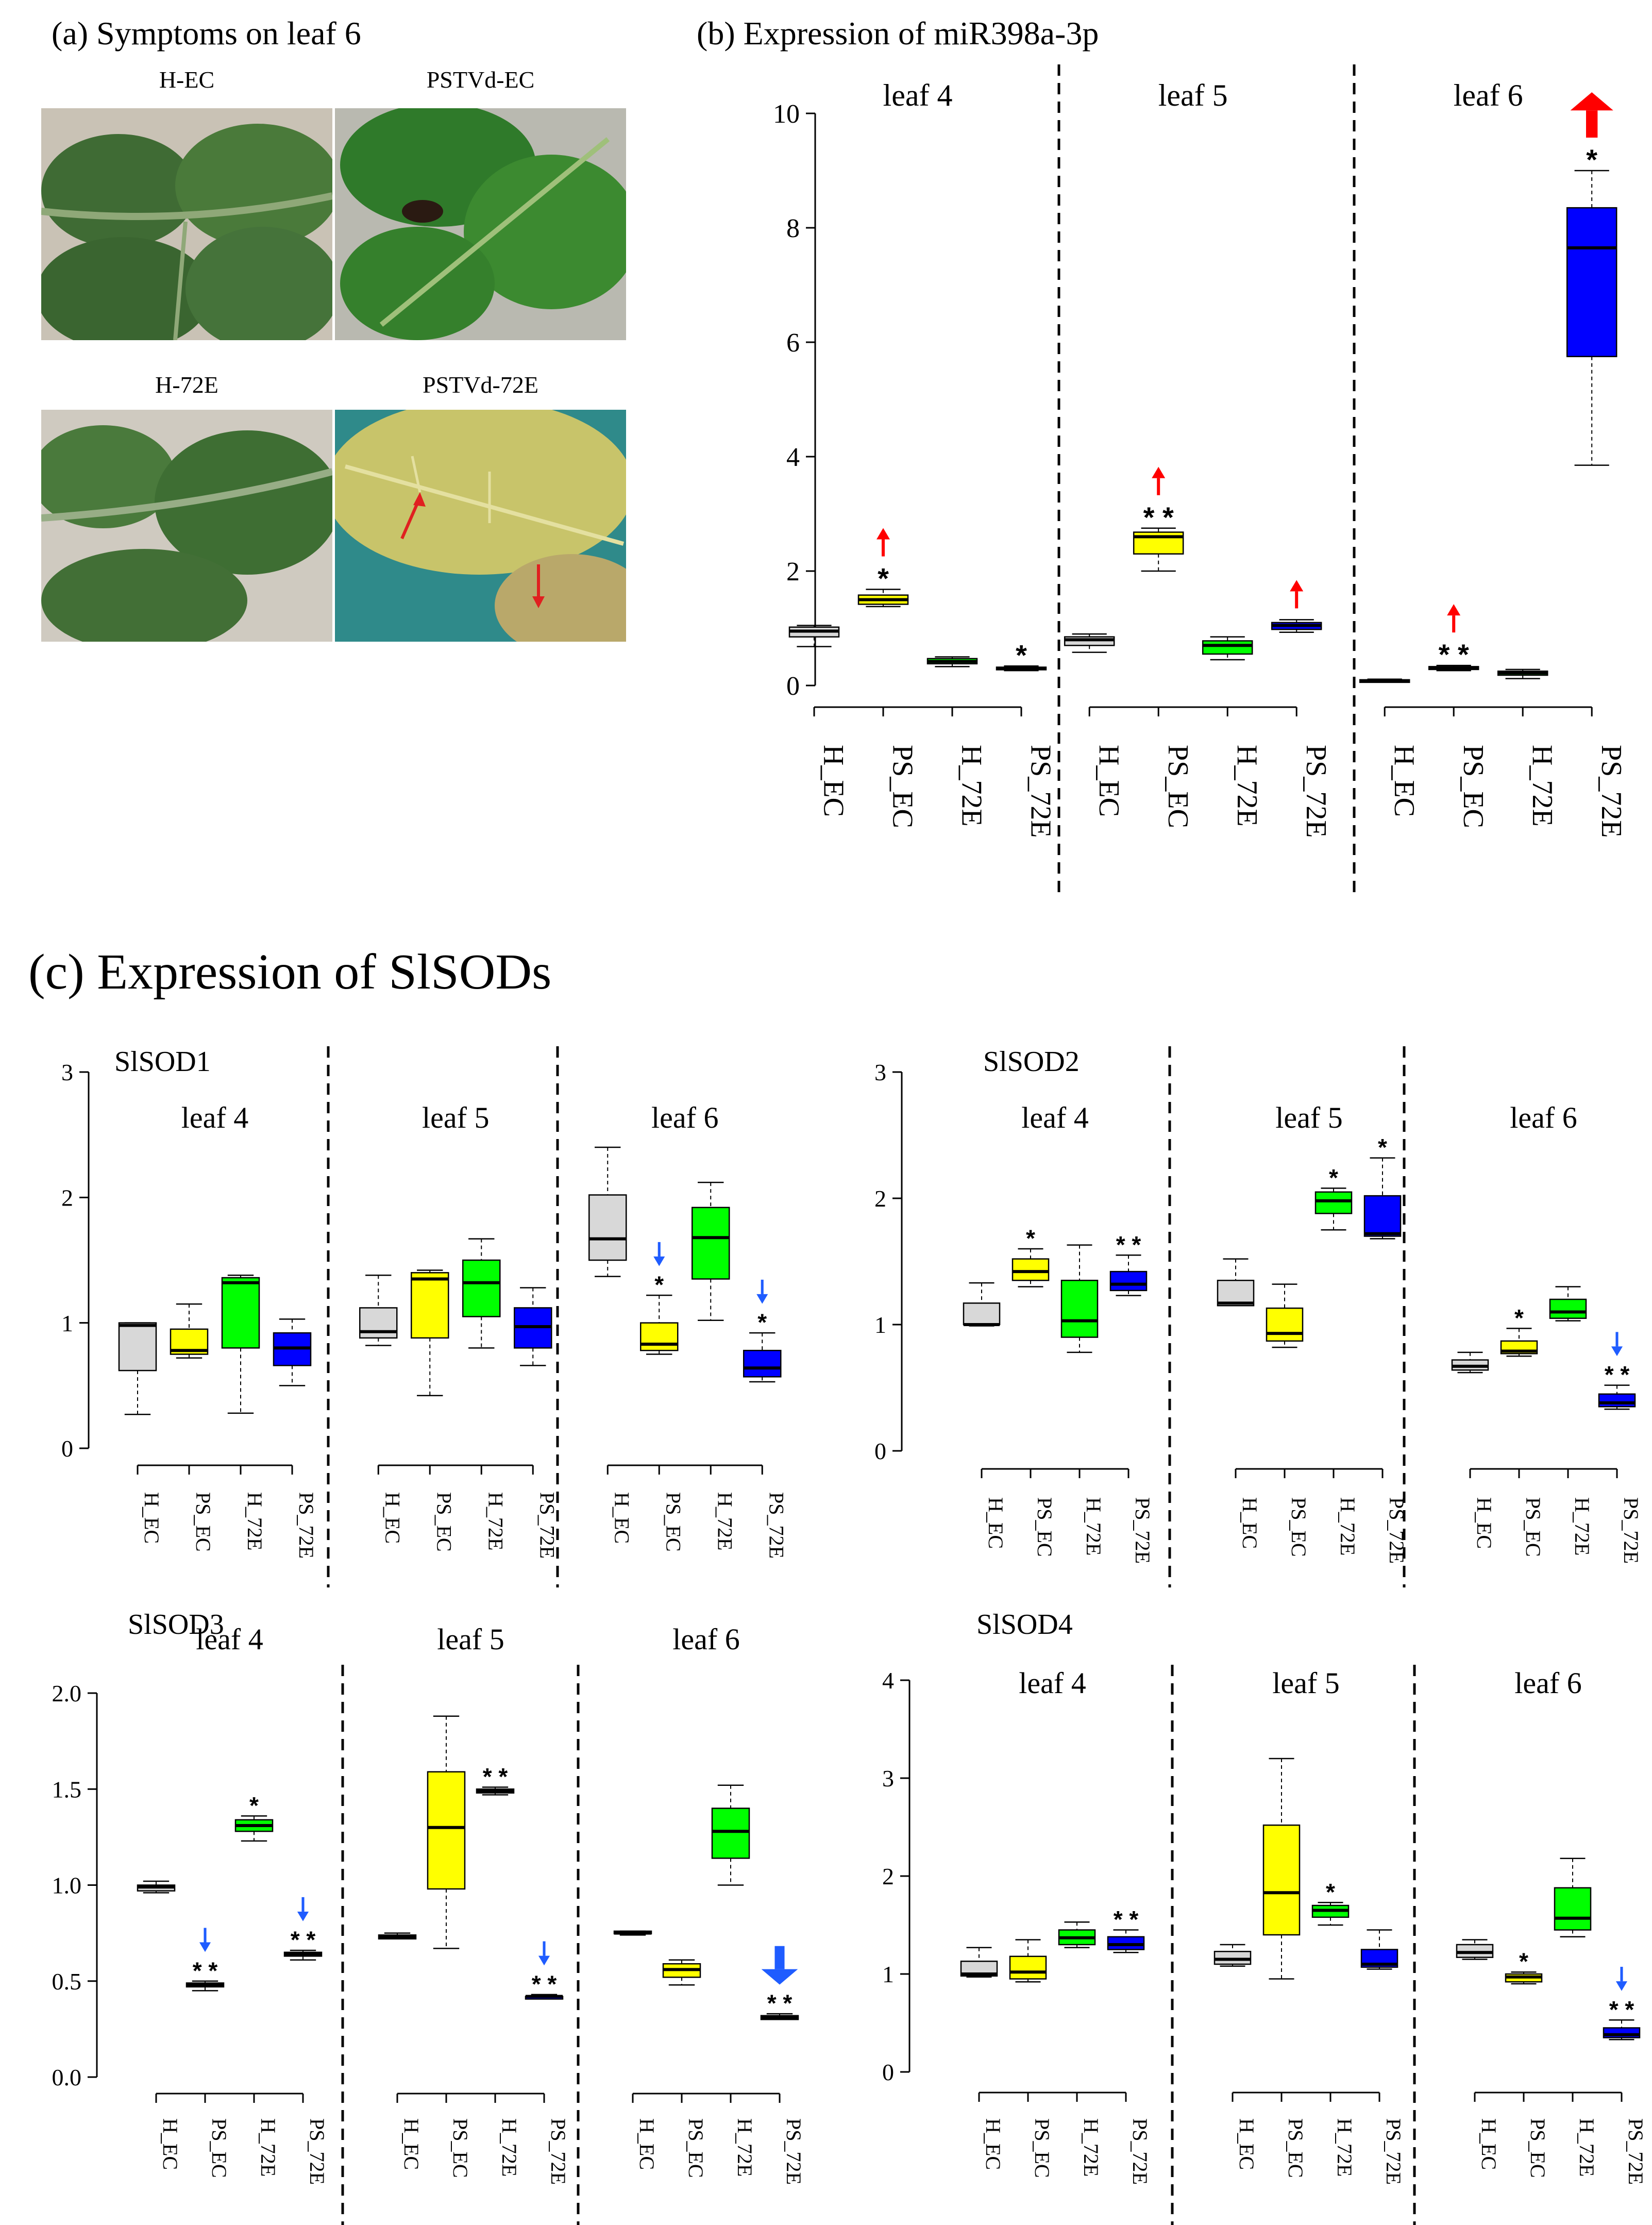  What do you see at coordinates (186, 224) in the screenshot?
I see `leaf-photo-h-ec` at bounding box center [186, 224].